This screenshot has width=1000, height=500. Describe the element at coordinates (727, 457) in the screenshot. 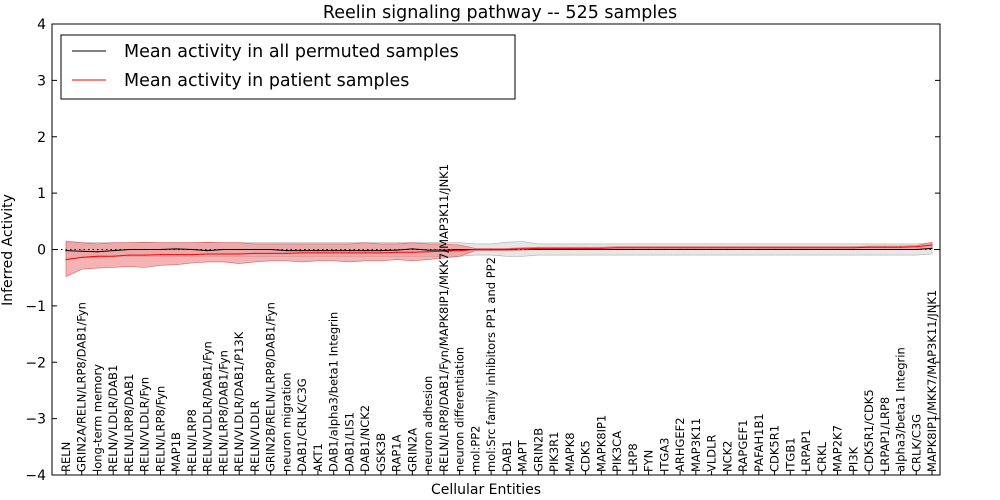

I see `x-tick-label: NCK2` at that location.